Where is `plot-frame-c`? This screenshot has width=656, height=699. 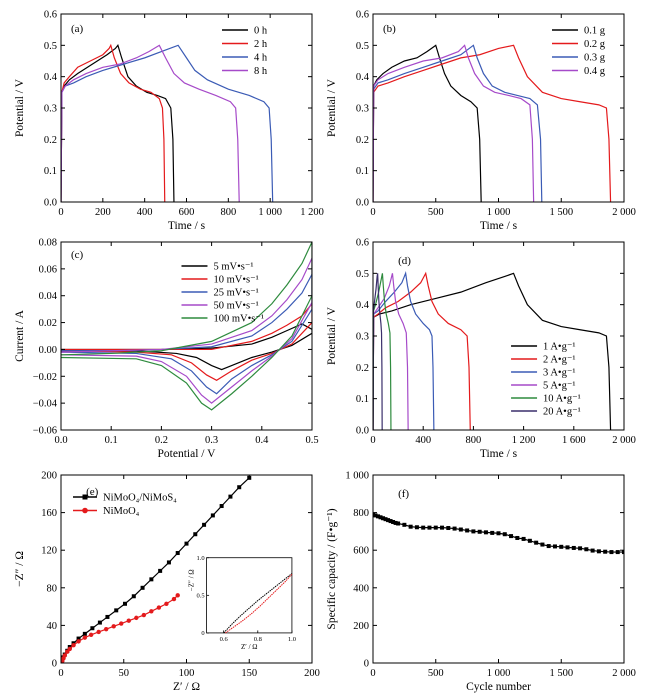
plot-frame-c is located at coordinates (186, 336).